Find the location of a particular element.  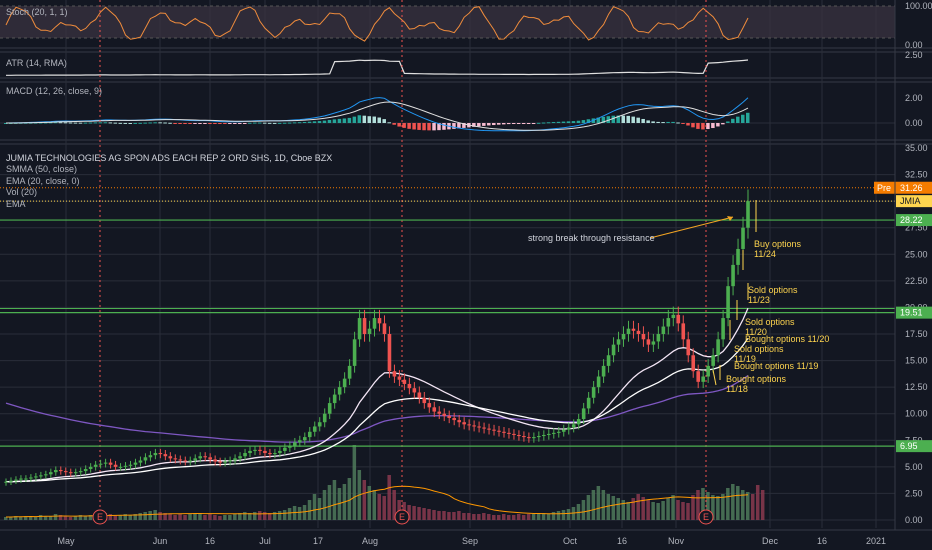

price-tick-label: 10.00 is located at coordinates (916, 414).